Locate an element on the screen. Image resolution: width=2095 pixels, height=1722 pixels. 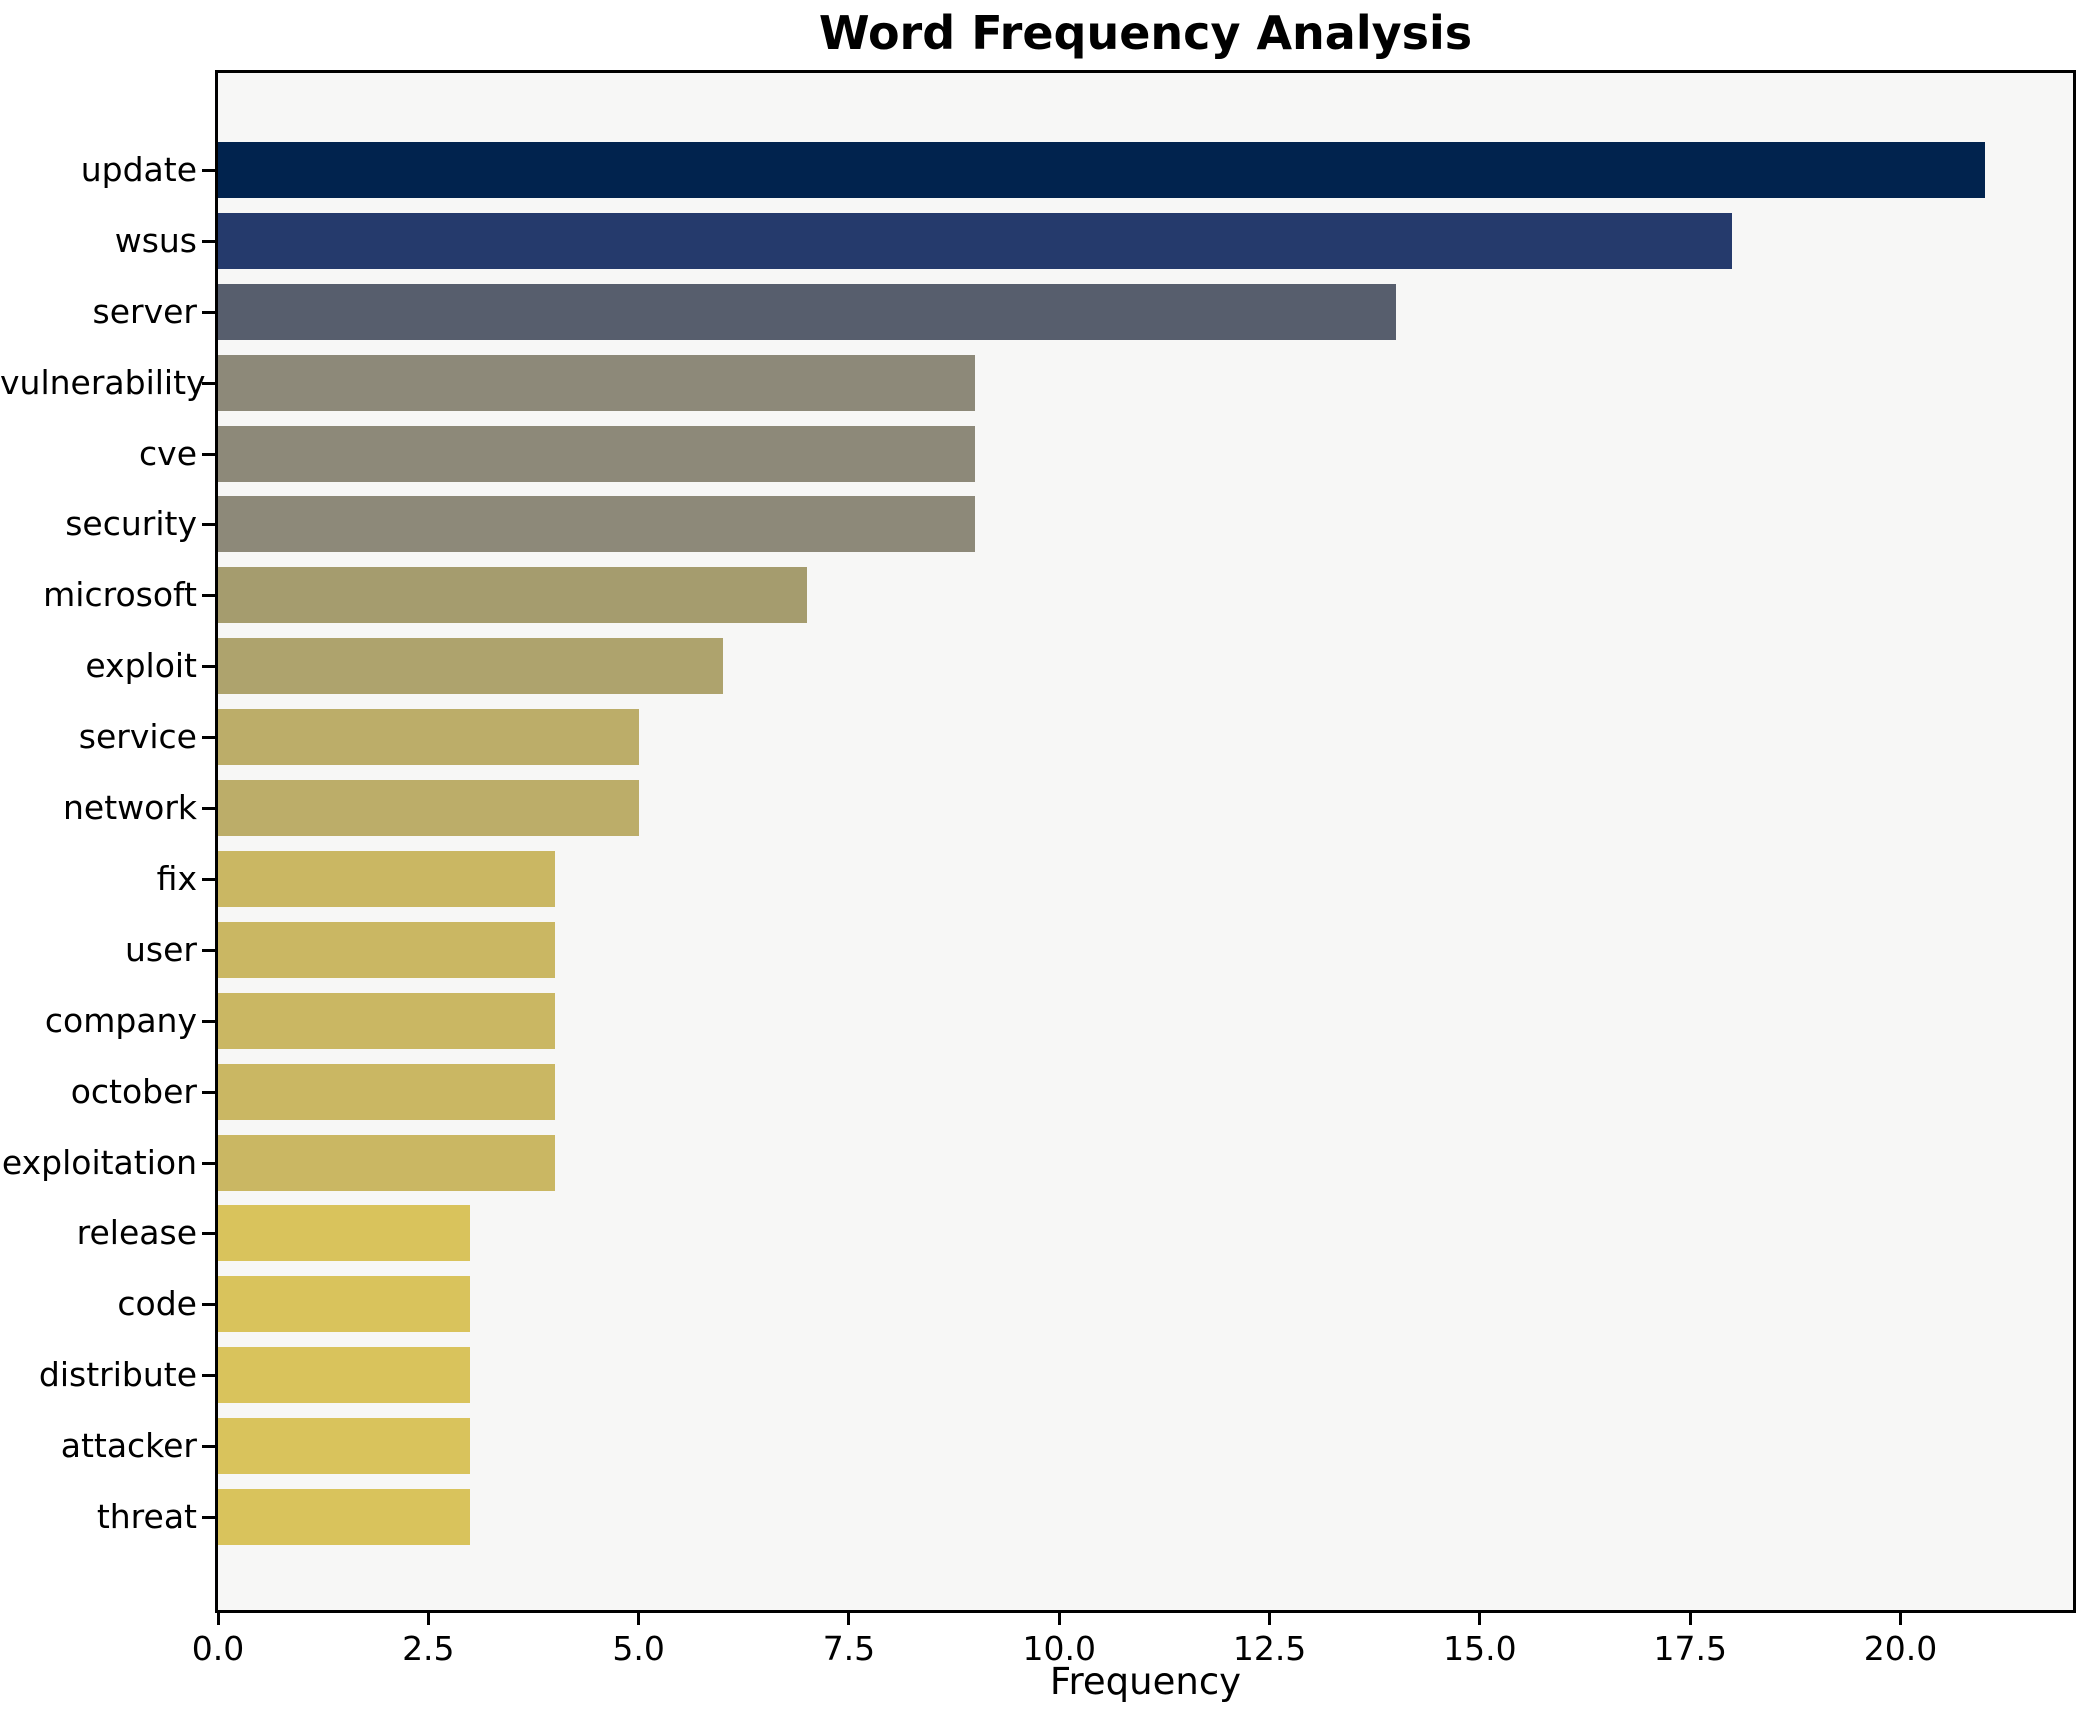
x-tick-label: 5.0 is located at coordinates (638, 1648).